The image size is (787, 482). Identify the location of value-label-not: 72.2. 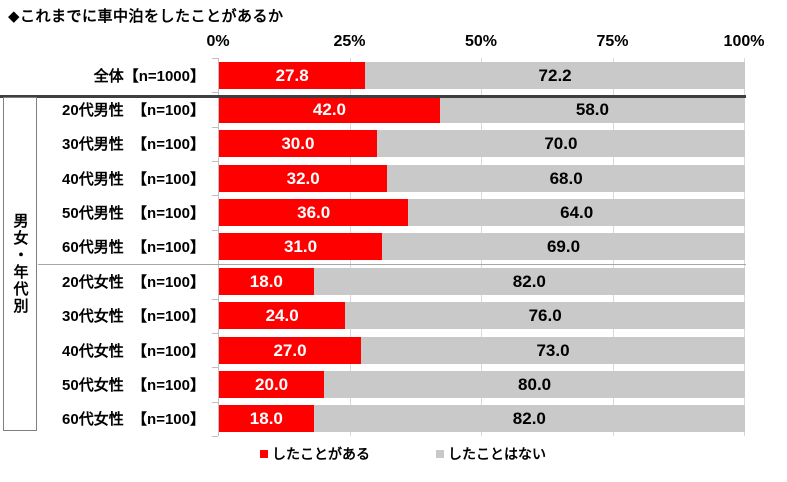
(555, 75).